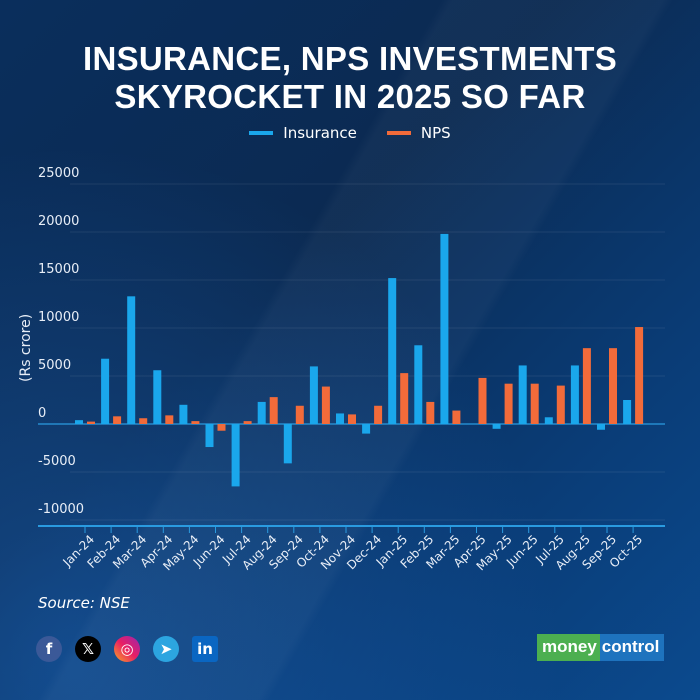  I want to click on moneycontrol-logo: money control, so click(601, 647).